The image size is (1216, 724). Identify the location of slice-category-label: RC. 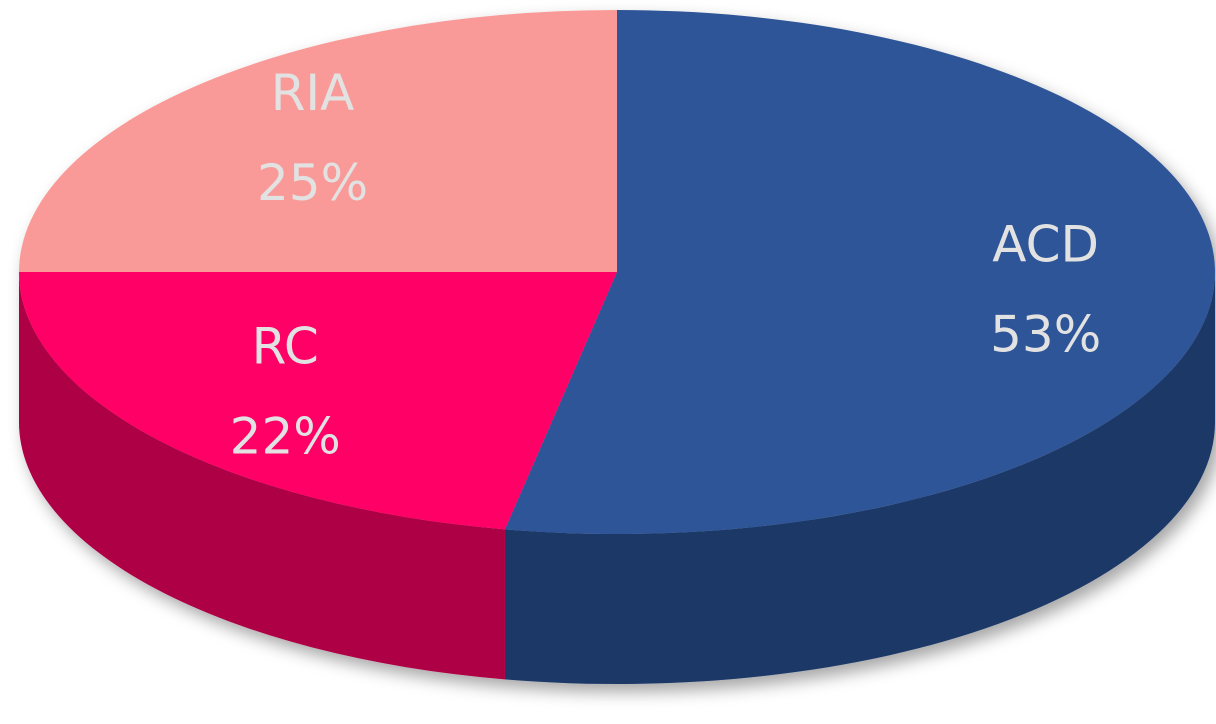
(285, 347).